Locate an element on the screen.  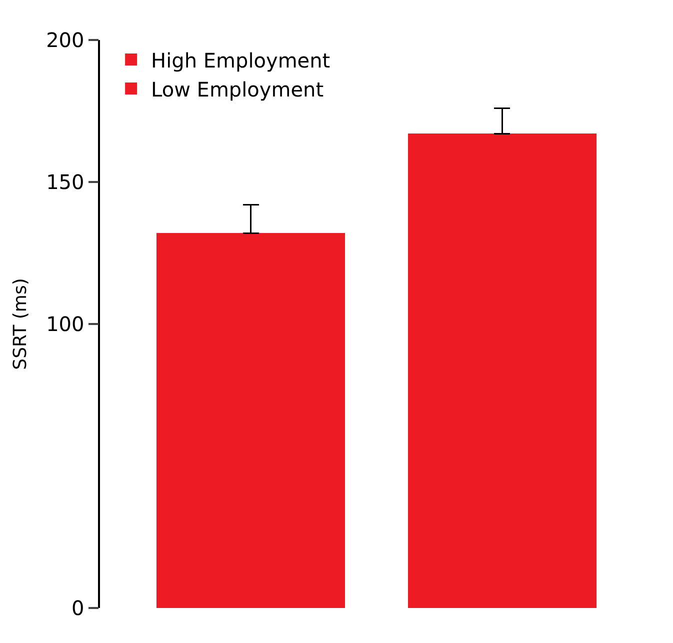
y-tick-label: 100 is located at coordinates (65, 324).